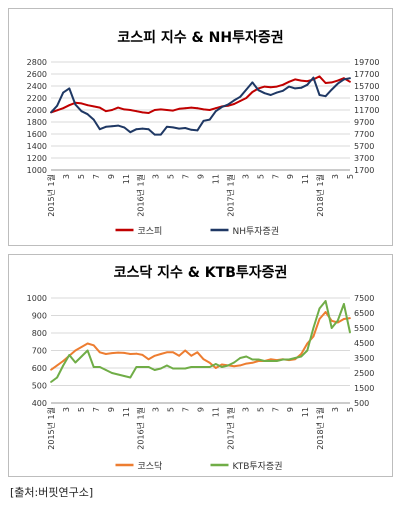  I want to click on x-tick-label: 7, so click(186, 176).